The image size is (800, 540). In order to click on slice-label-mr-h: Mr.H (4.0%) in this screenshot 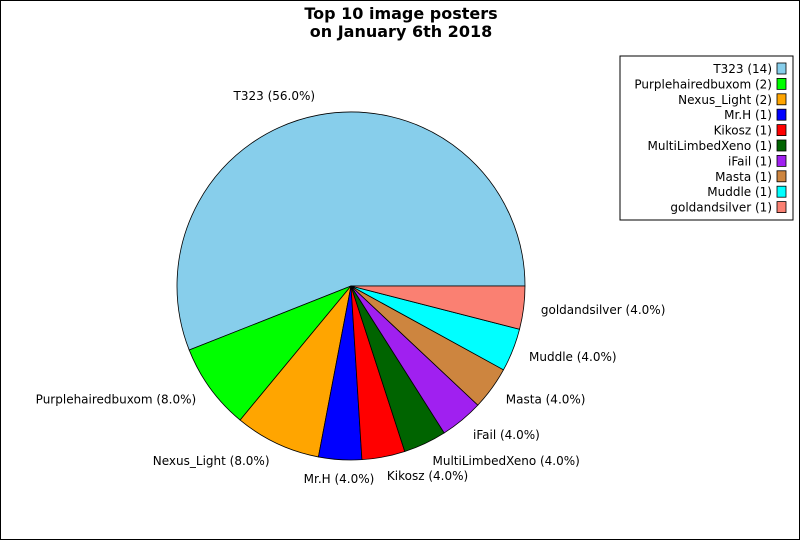, I will do `click(339, 479)`.